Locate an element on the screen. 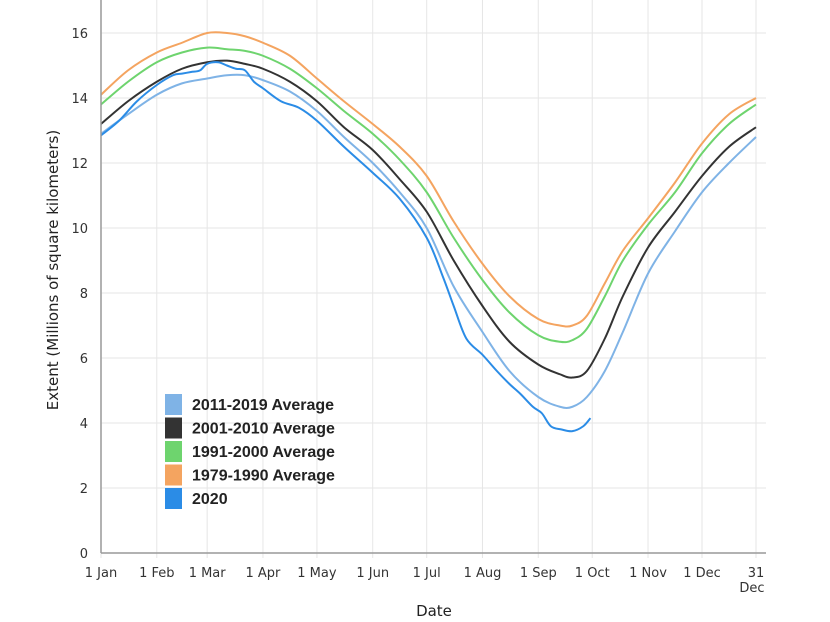 This screenshot has width=830, height=622. x-tick-label: 1 Nov is located at coordinates (648, 573).